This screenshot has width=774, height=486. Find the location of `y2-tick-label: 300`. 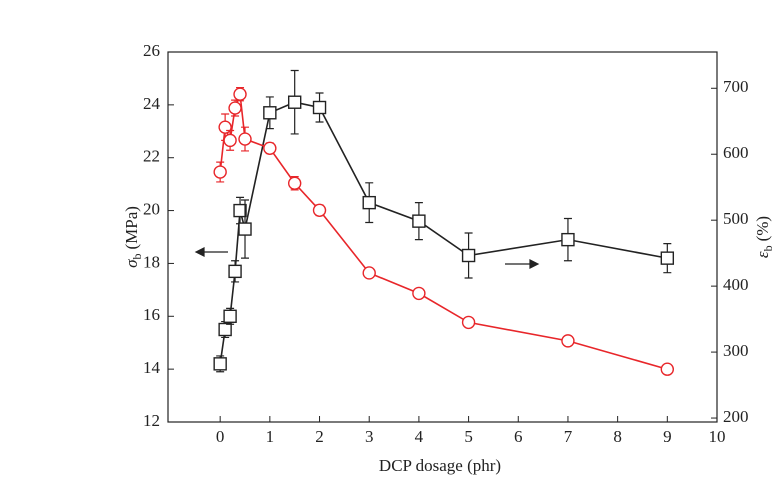

y2-tick-label: 300 is located at coordinates (736, 350).